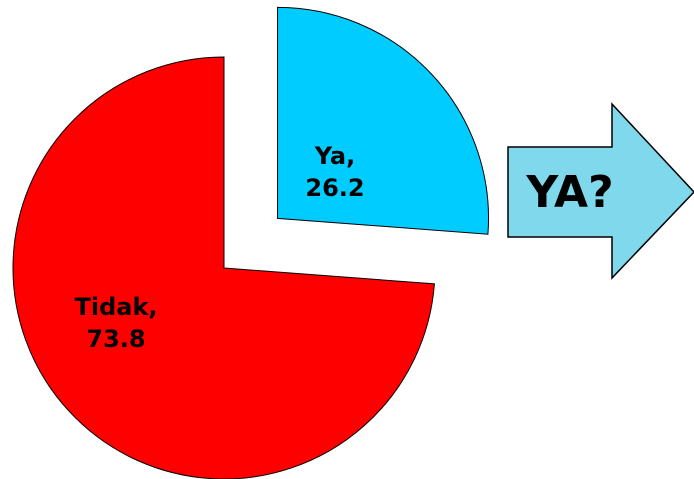 The width and height of the screenshot is (694, 479). I want to click on slice-label: 73.8, so click(115, 339).